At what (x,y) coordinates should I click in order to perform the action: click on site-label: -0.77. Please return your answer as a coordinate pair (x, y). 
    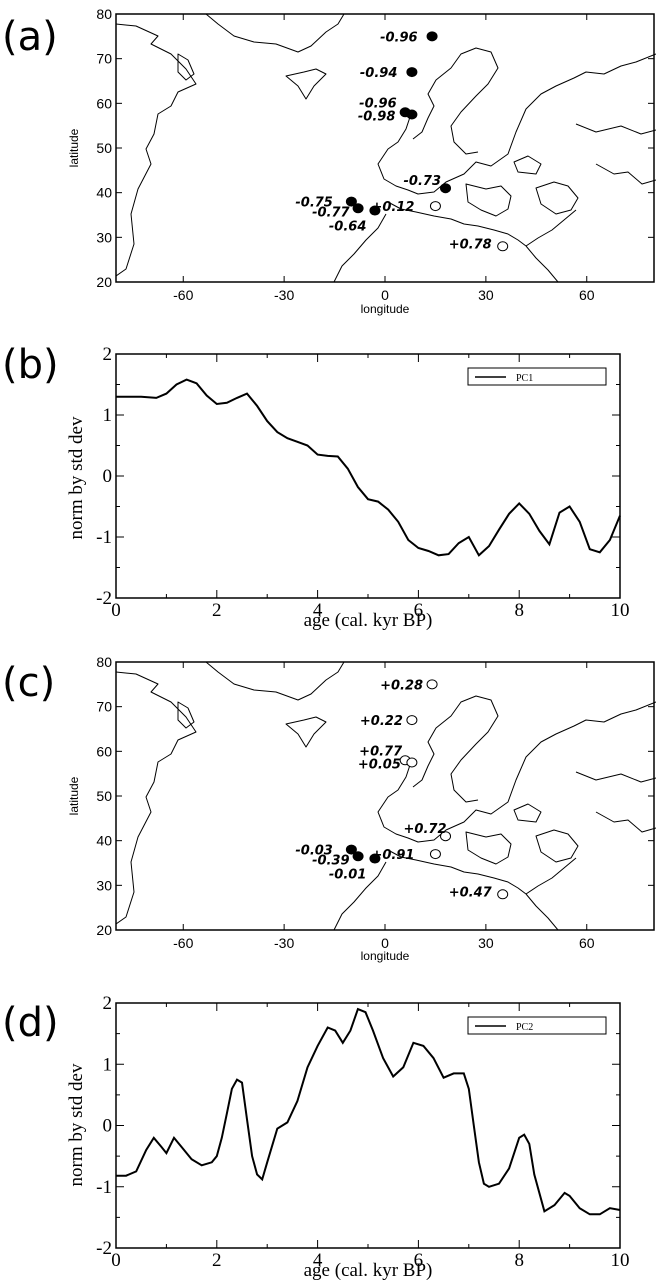
    Looking at the image, I should click on (331, 212).